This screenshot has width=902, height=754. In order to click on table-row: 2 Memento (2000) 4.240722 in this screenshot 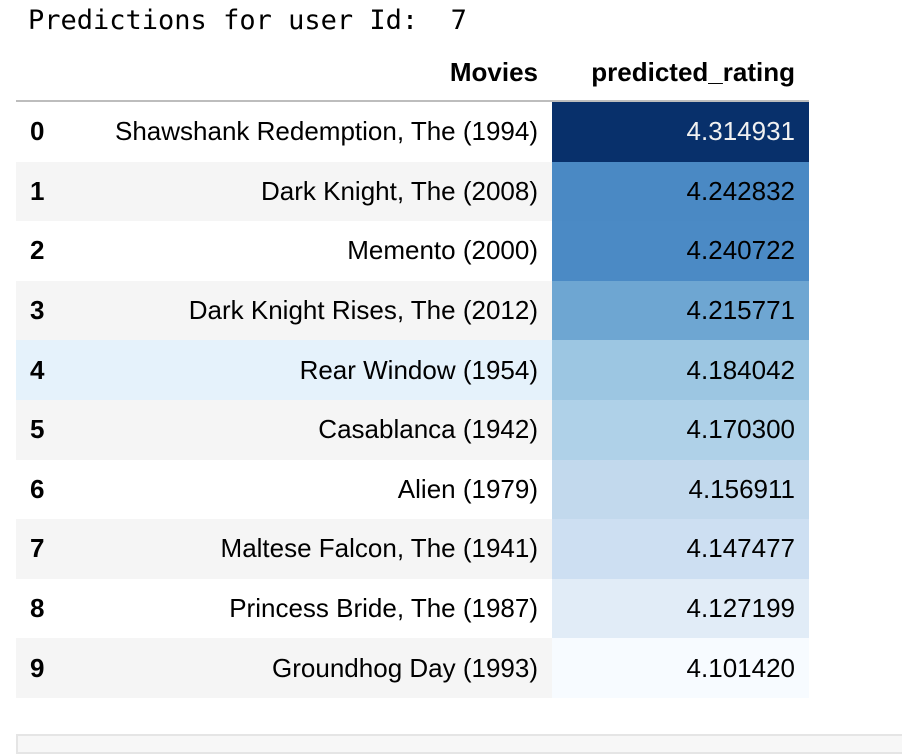, I will do `click(412, 251)`.